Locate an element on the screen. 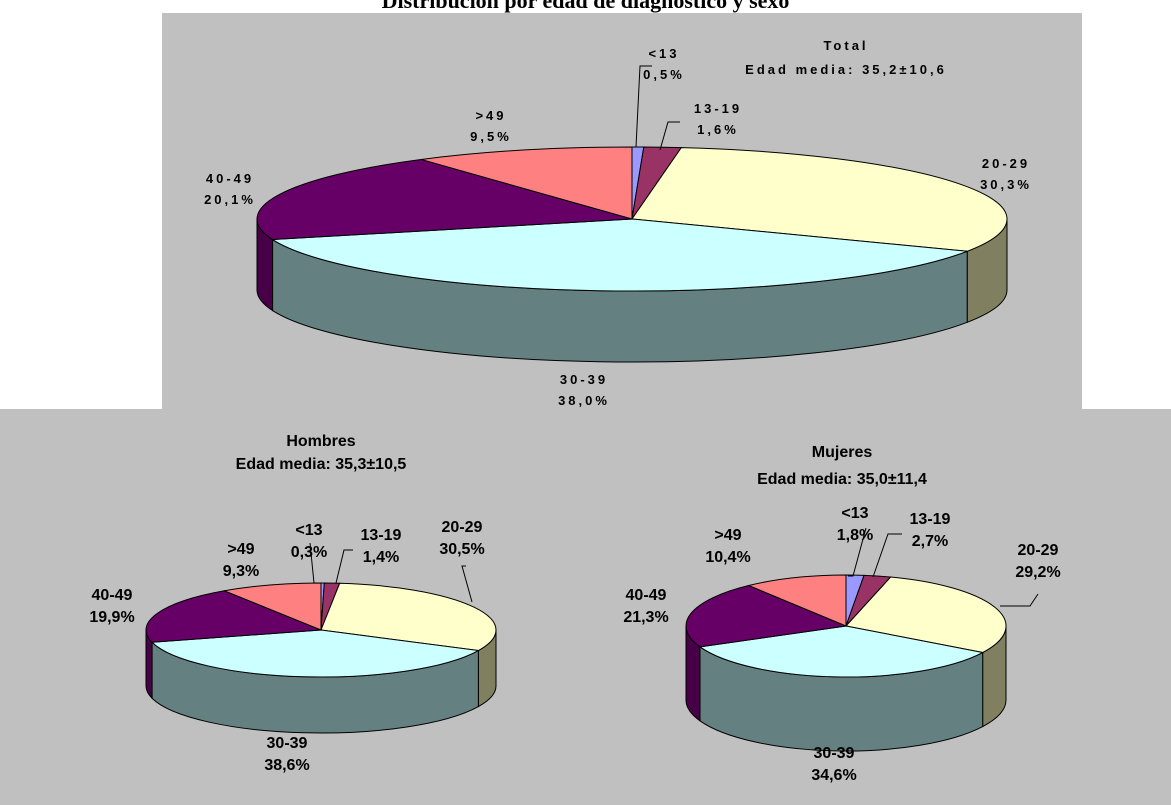  value-label-20-29: 30,3% is located at coordinates (1006, 184).